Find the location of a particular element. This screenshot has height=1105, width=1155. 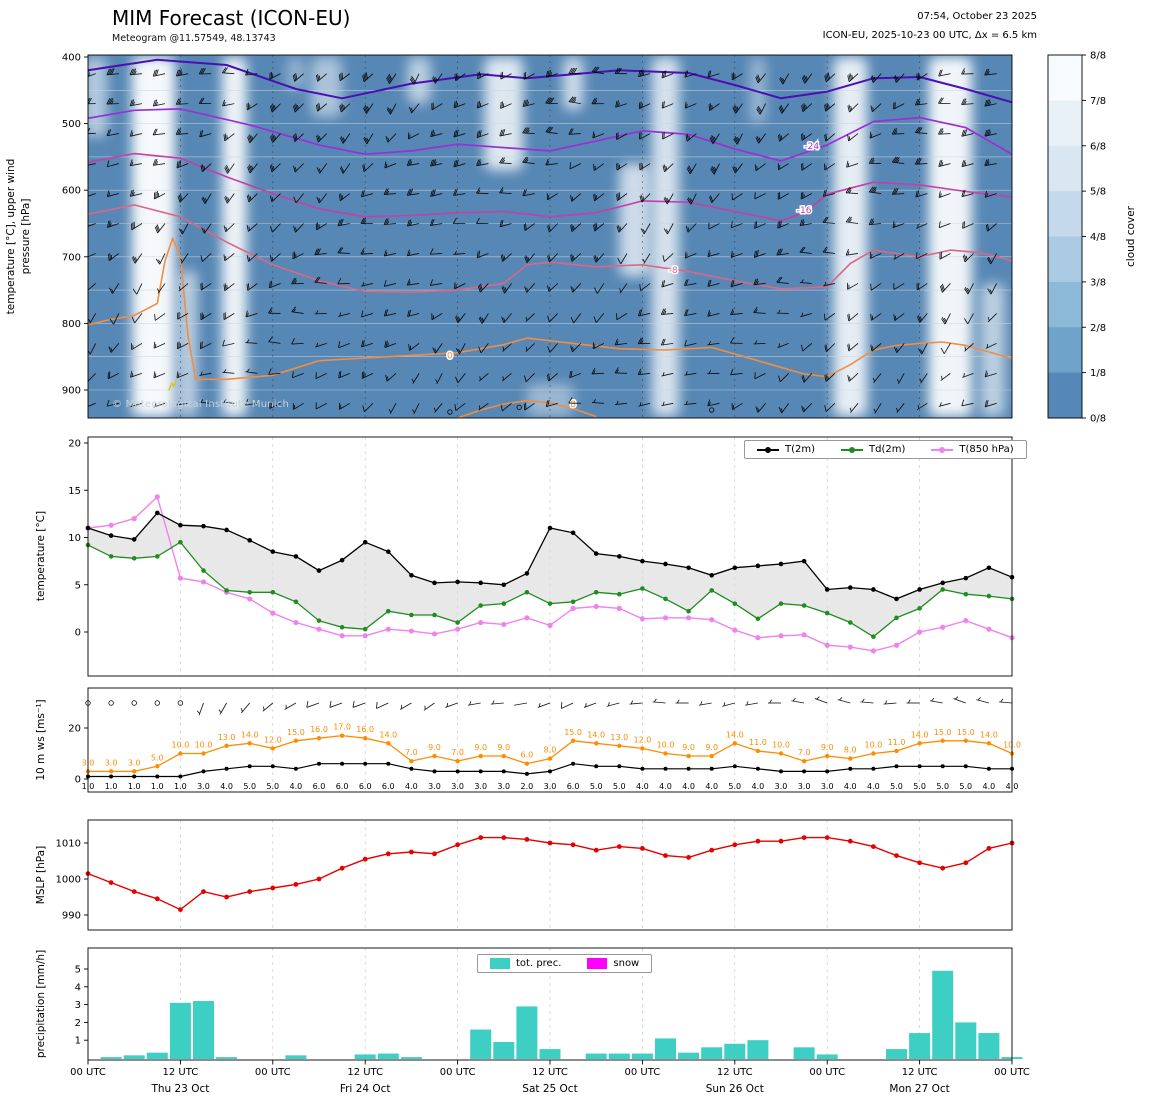

svg-text: 8 is located at coordinates (573, 405).